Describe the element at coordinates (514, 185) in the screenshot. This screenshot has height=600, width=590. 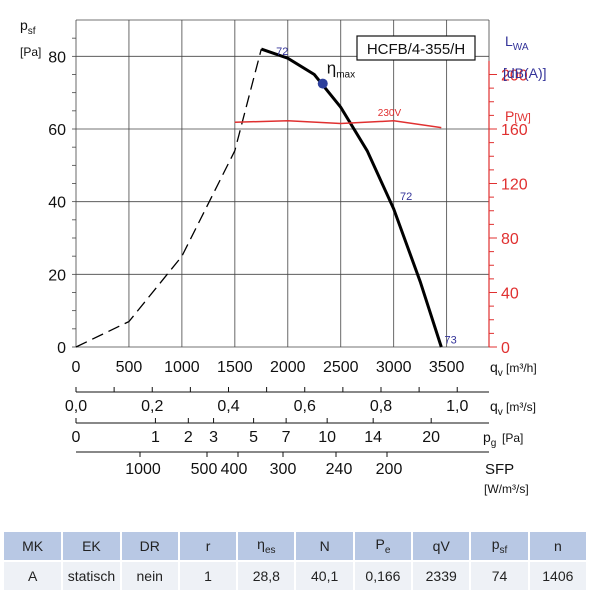
I see `power-tick-label: 120` at that location.